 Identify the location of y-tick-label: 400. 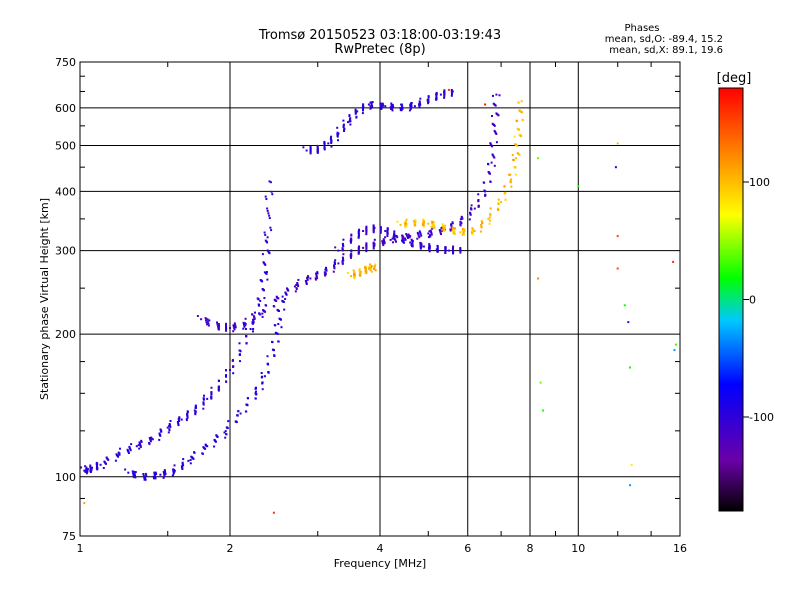
(65, 191).